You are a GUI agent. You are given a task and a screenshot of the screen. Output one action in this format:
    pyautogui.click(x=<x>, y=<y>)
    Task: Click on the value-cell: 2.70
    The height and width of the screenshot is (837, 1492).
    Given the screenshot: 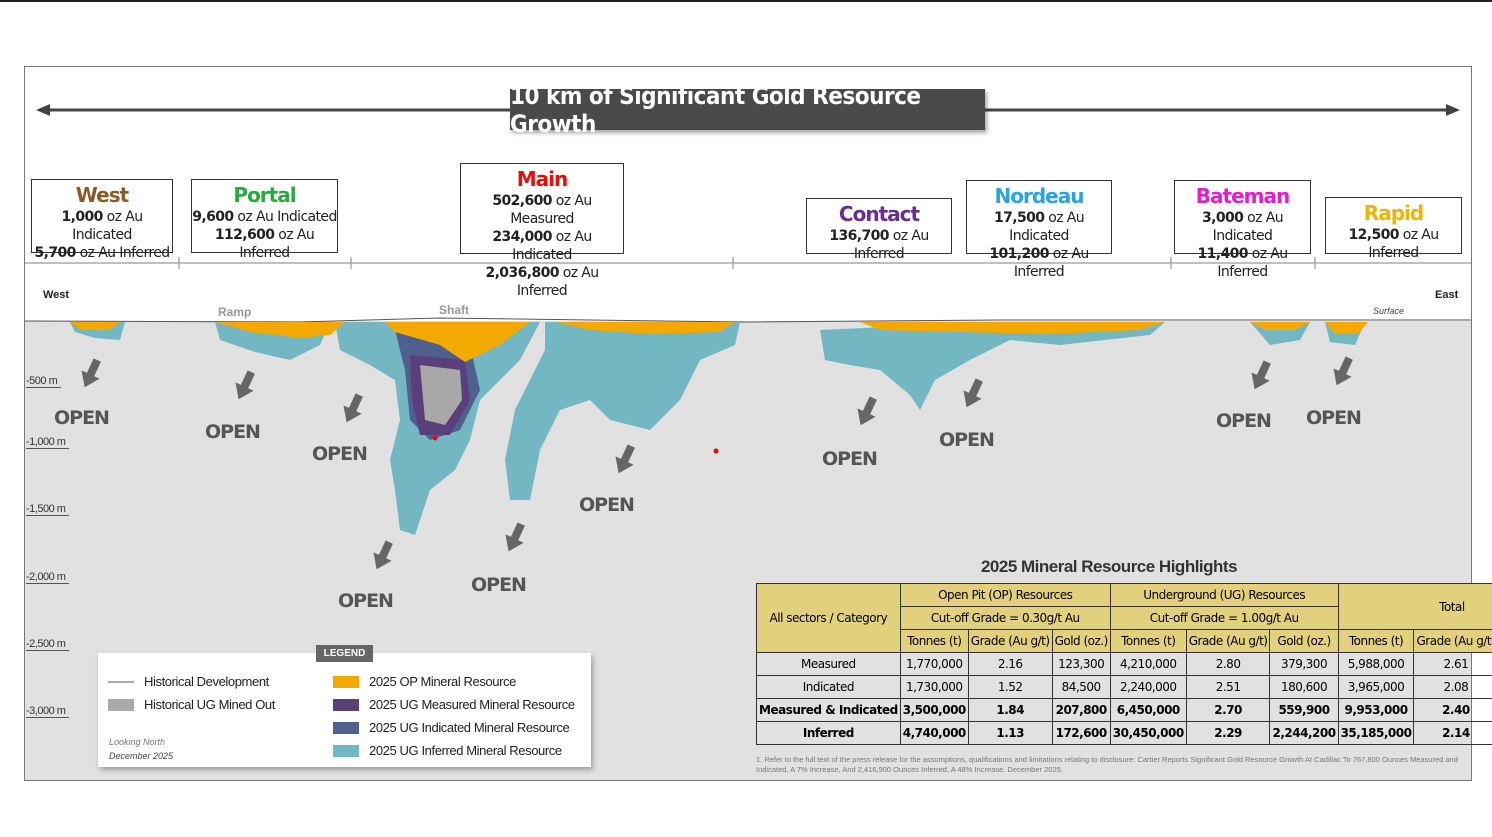 What is the action you would take?
    pyautogui.click(x=1228, y=710)
    